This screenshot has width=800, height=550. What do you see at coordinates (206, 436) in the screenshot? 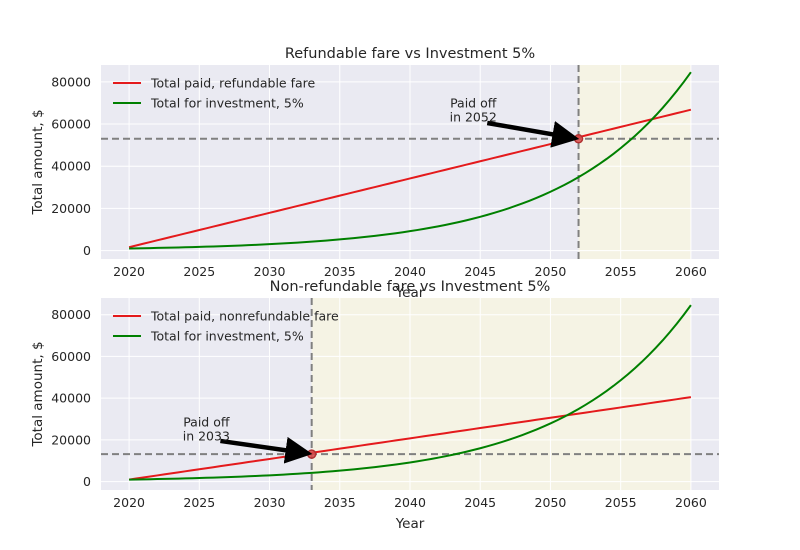
I see `annotation-text-line-2: in 2033` at bounding box center [206, 436].